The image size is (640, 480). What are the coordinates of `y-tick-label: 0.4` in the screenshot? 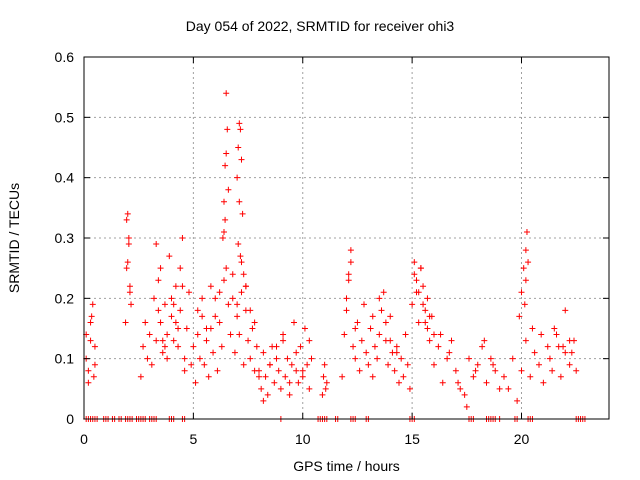 It's located at (65, 178).